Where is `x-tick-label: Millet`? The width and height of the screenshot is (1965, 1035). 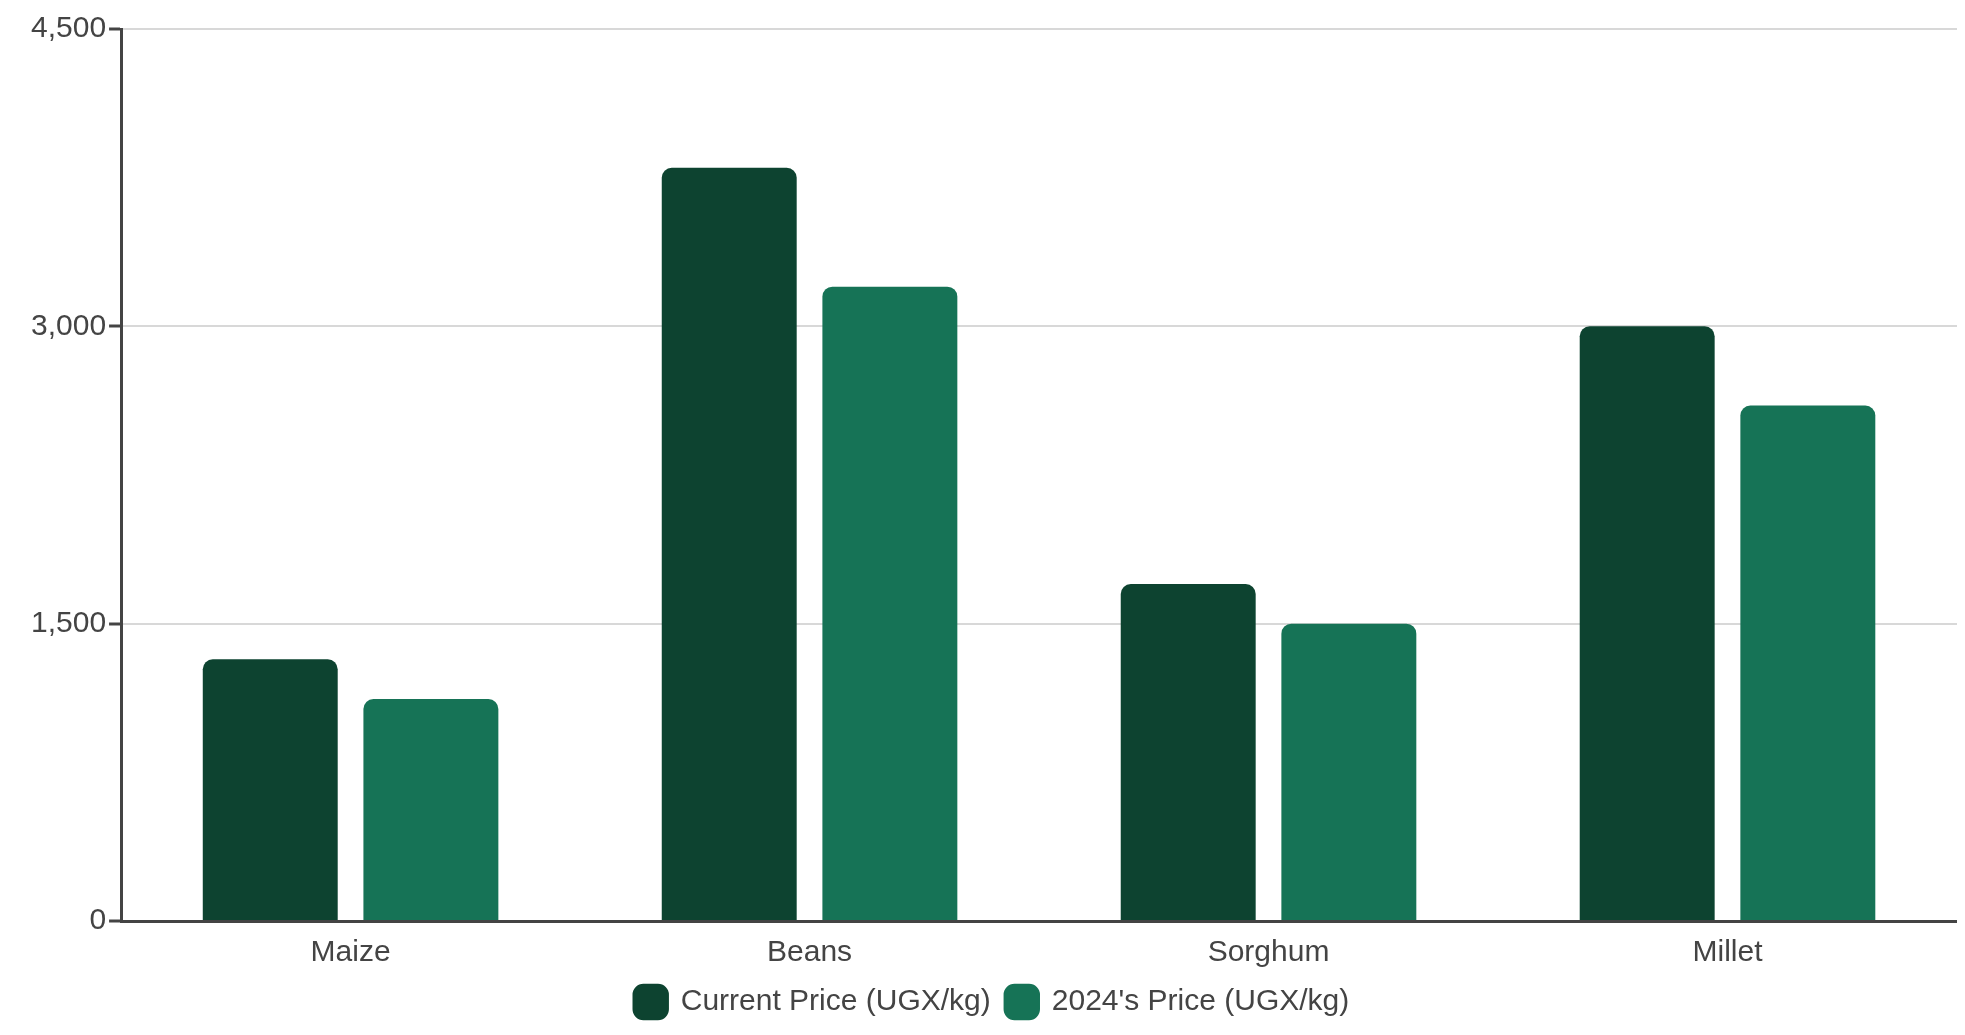 x-tick-label: Millet is located at coordinates (1728, 951).